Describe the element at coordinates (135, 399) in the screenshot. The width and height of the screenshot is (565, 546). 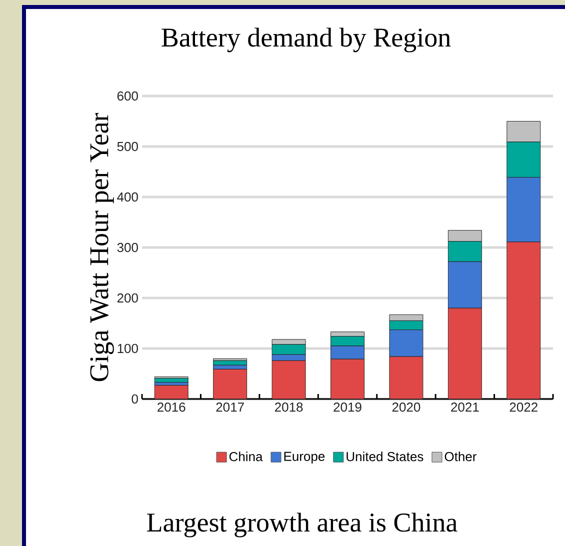
I see `y-tick-label: 0` at that location.